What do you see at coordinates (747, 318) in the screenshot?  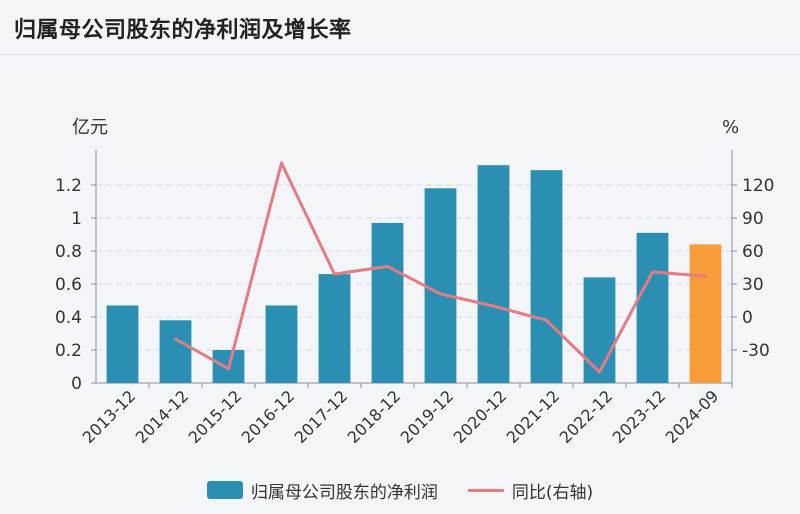 I see `right-axis-tick-label: 0` at bounding box center [747, 318].